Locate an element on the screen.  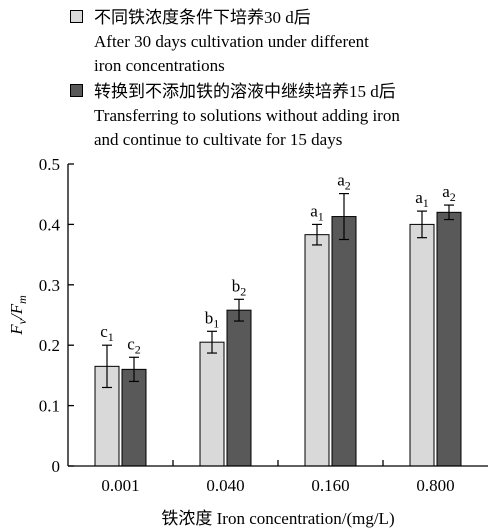
x-axis-title: 铁浓度 Iron concentration/(mg/L) is located at coordinates (277, 518).